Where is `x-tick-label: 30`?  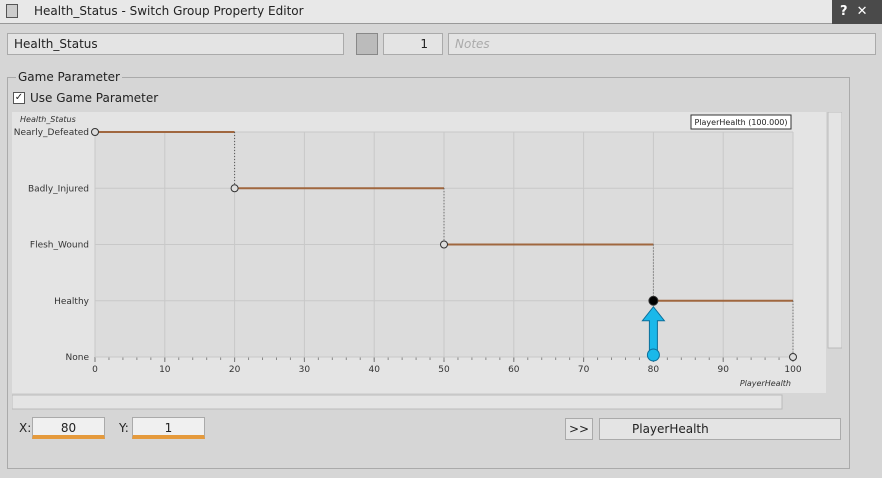 x-tick-label: 30 is located at coordinates (305, 370).